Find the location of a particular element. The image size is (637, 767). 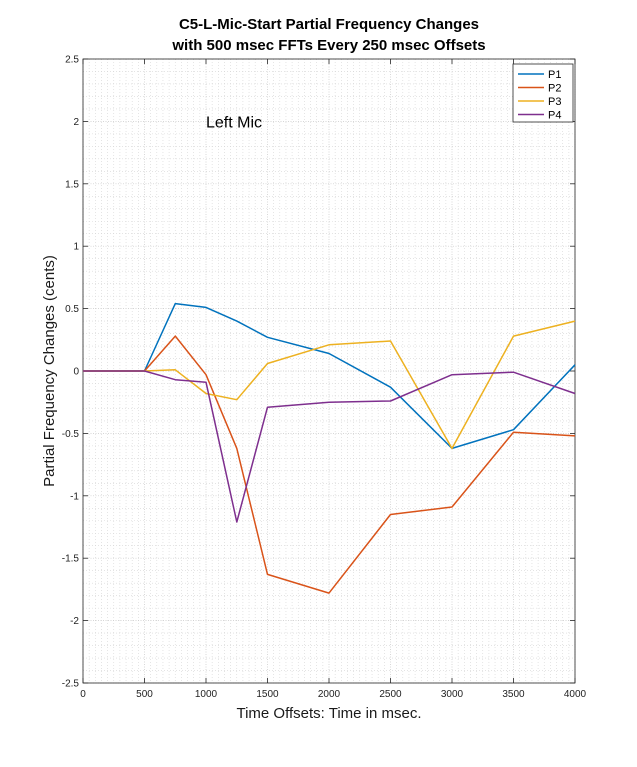

legend-label-p4: P4 is located at coordinates (554, 116).